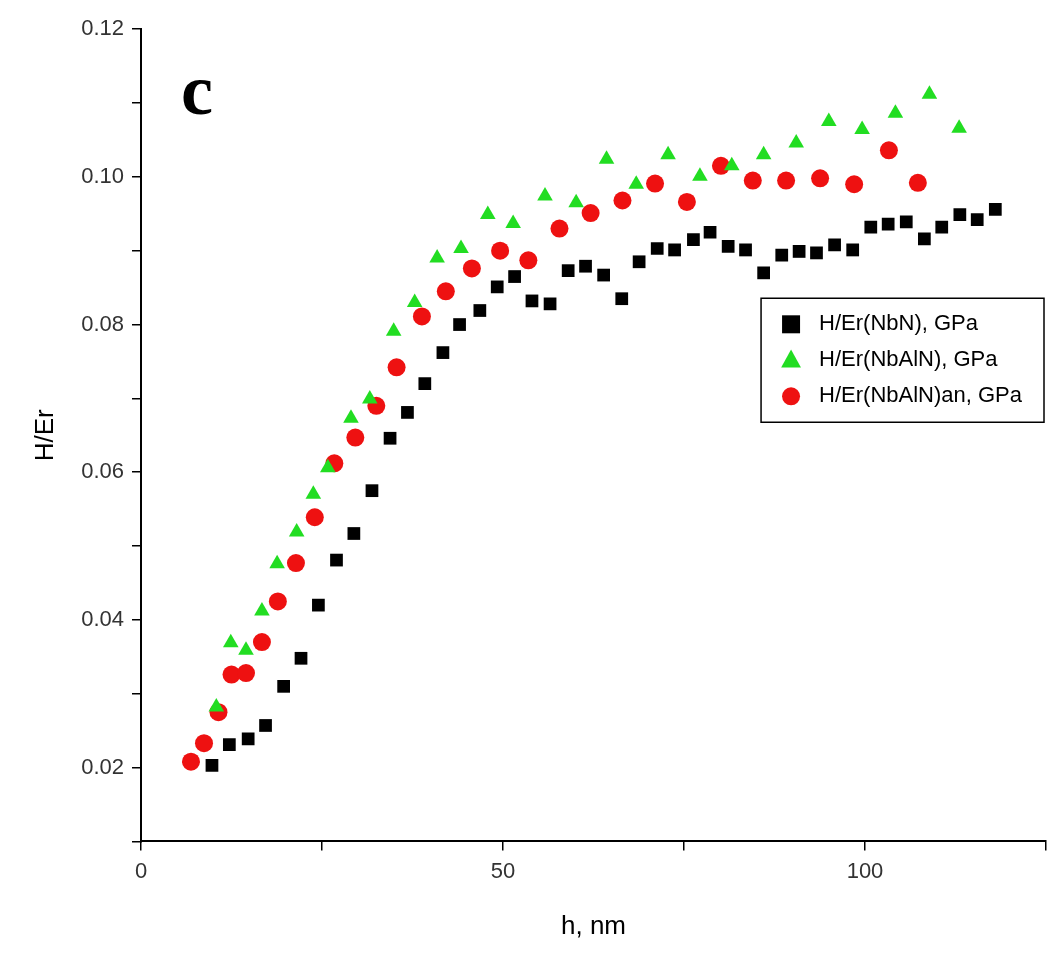 This screenshot has width=1063, height=967. What do you see at coordinates (103, 175) in the screenshot?
I see `y-tick-label: 0.10` at bounding box center [103, 175].